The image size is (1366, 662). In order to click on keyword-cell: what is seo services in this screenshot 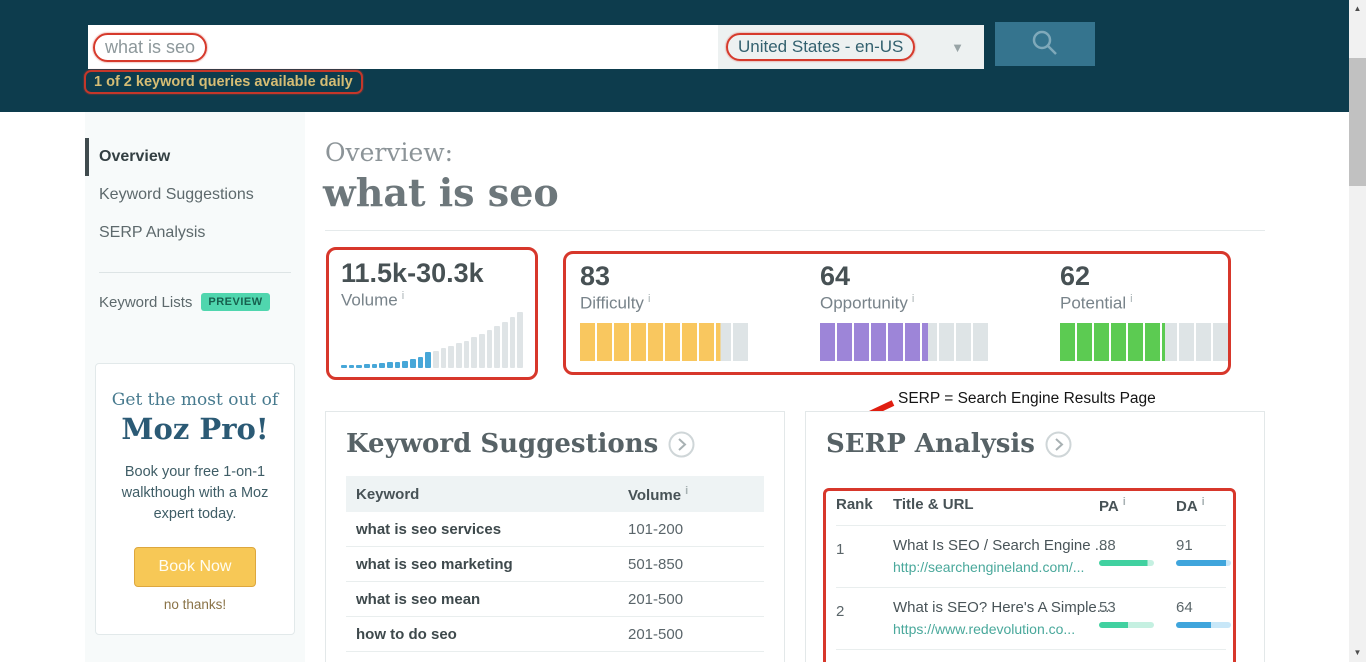, I will do `click(429, 529)`.